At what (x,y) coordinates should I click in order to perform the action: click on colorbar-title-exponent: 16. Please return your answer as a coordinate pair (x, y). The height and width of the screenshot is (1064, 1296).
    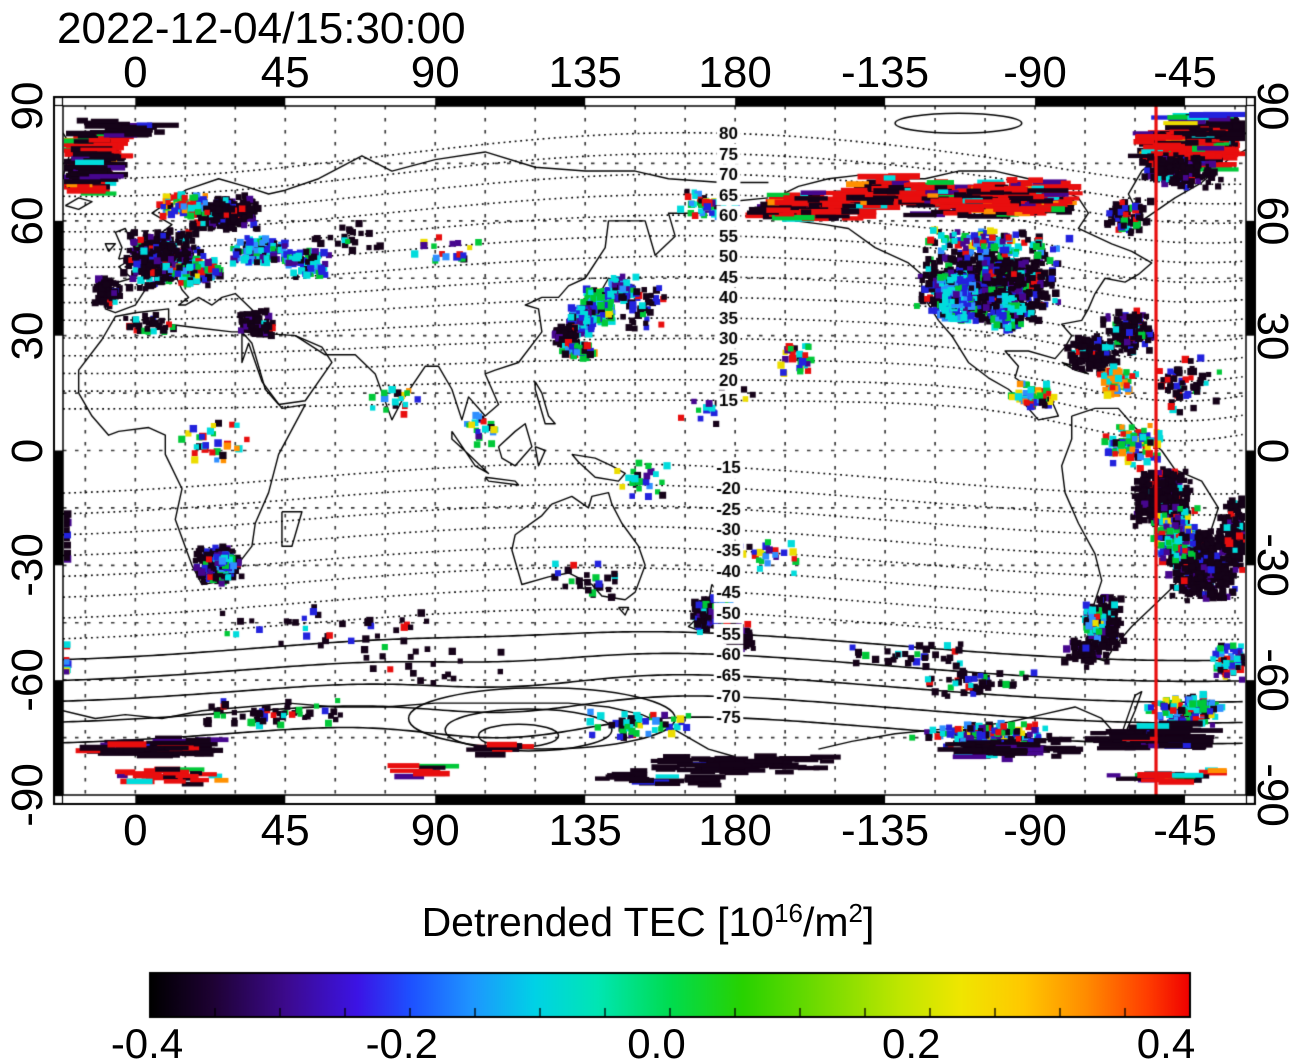
    Looking at the image, I should click on (788, 913).